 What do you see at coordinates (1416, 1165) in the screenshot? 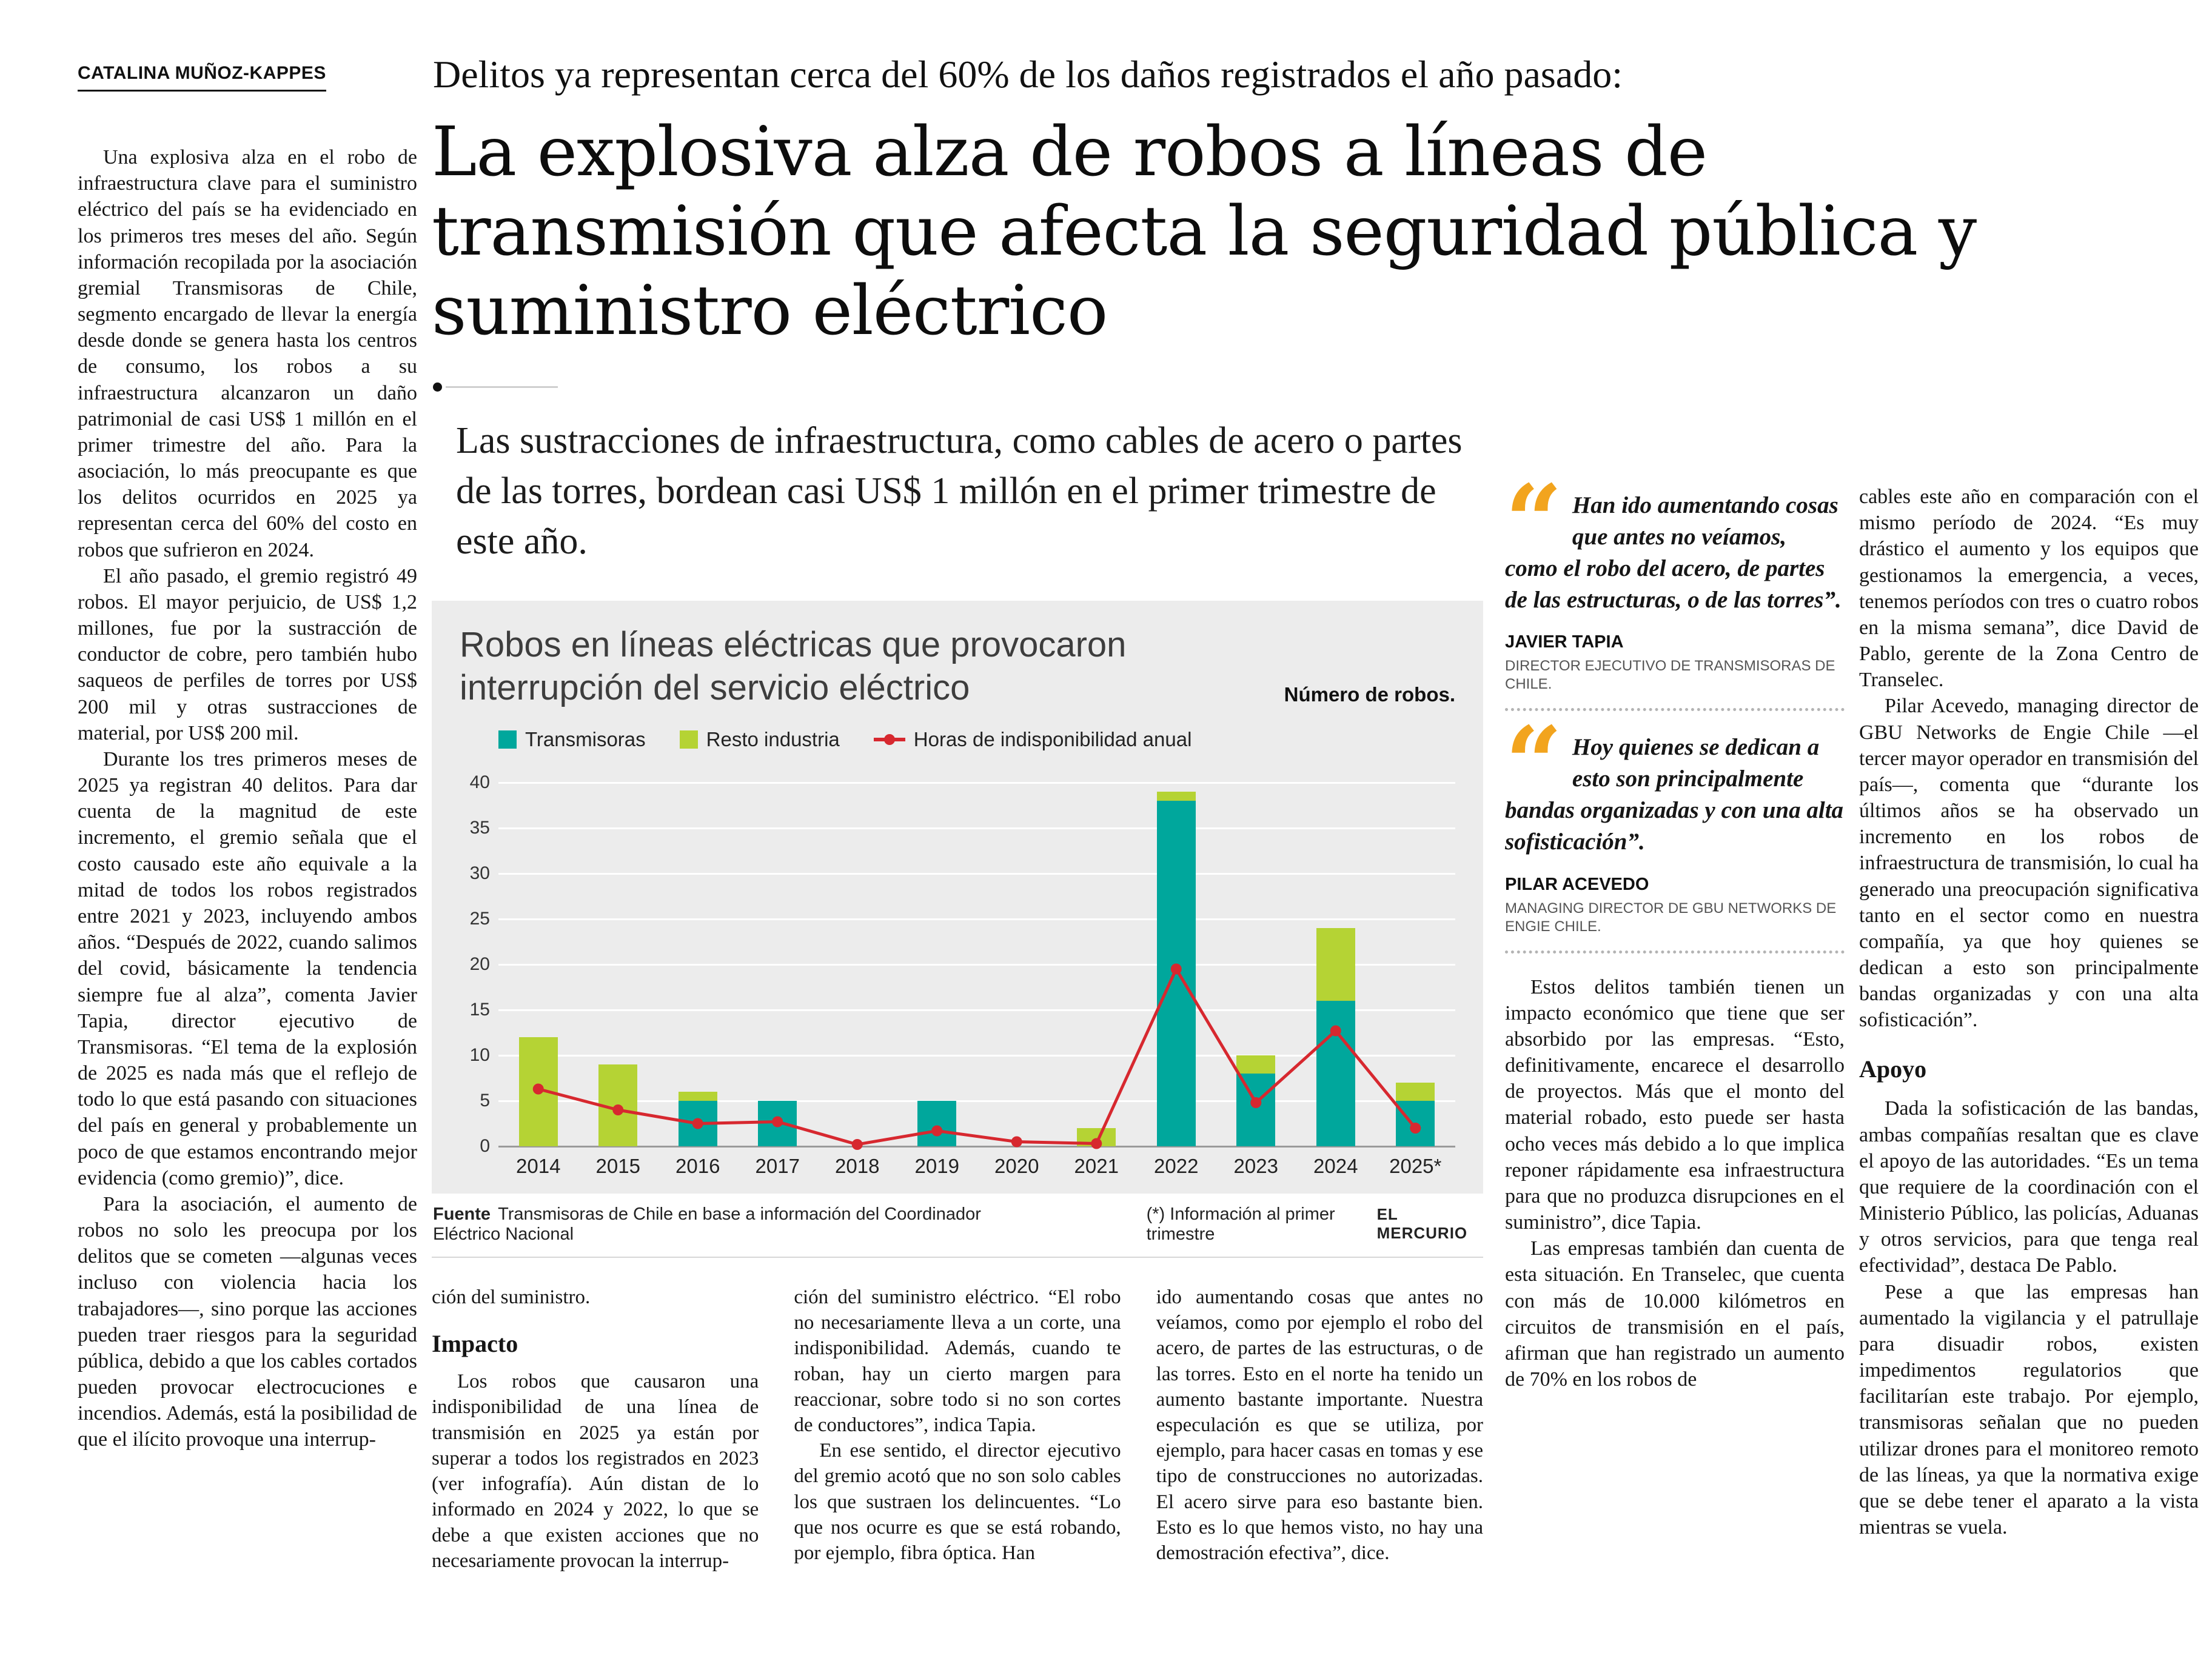
I see `x-axis-label: 2025*` at bounding box center [1416, 1165].